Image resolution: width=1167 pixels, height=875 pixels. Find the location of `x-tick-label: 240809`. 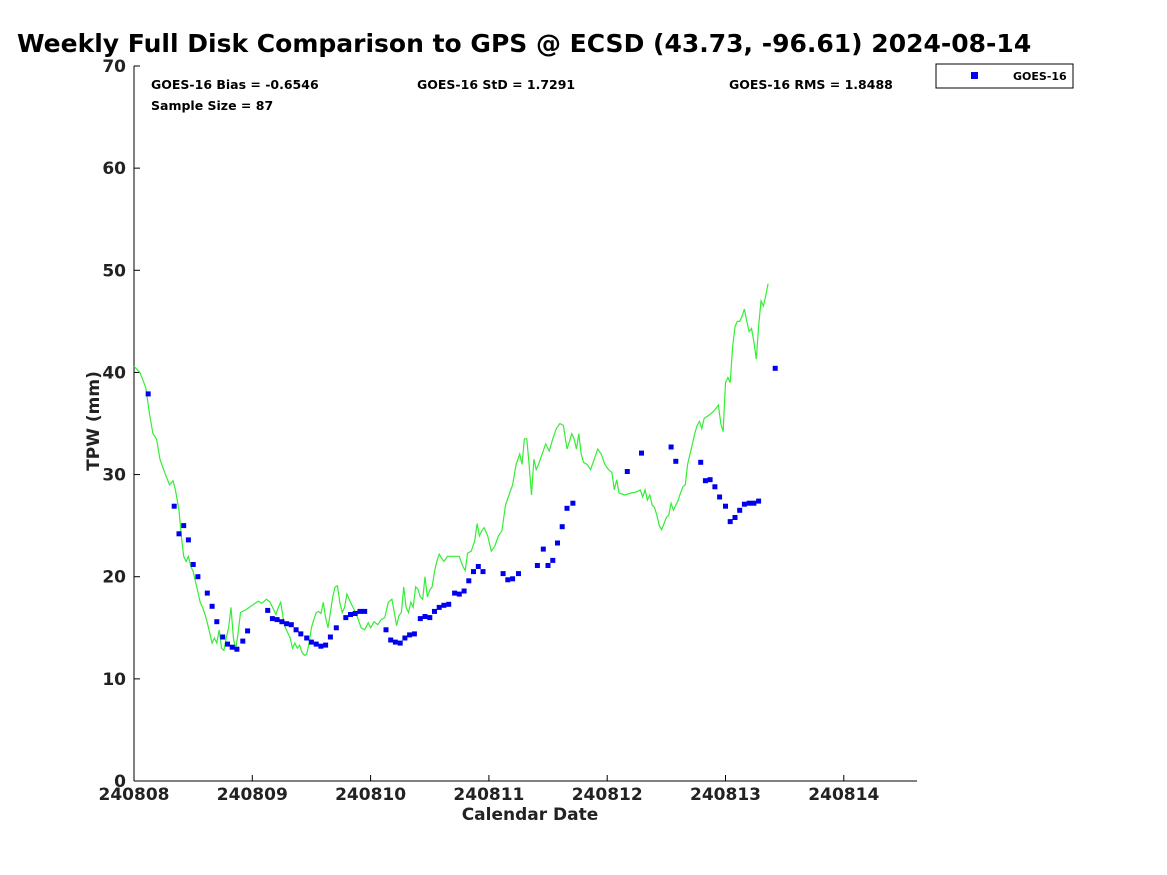

x-tick-label: 240809 is located at coordinates (252, 795).